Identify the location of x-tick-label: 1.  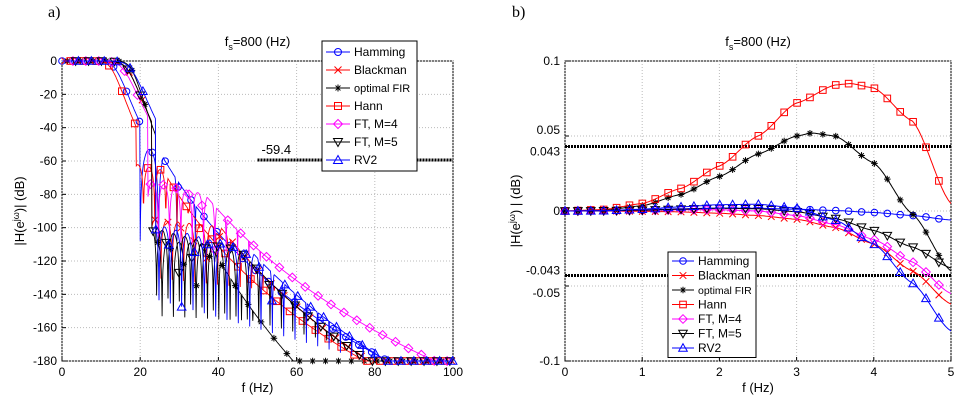
(642, 372).